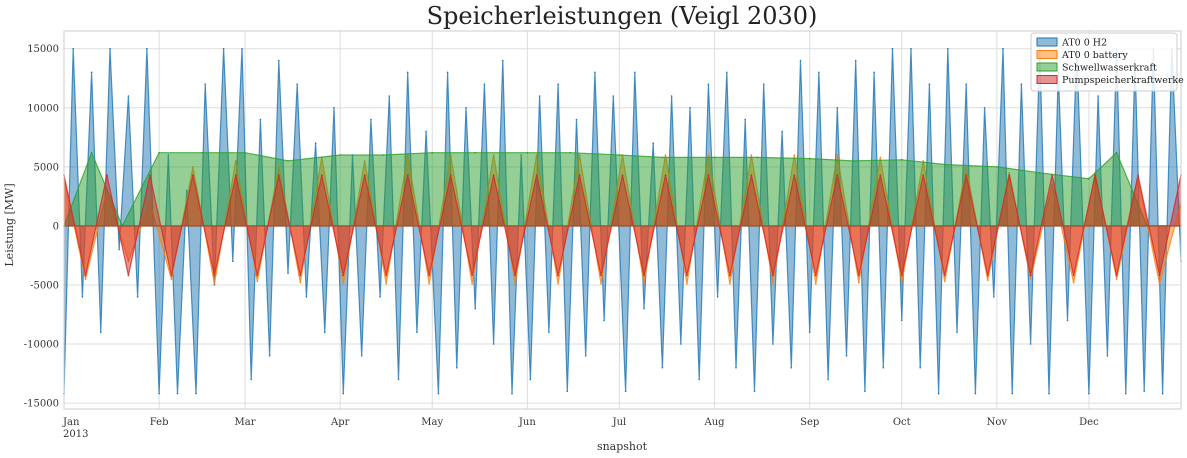 The image size is (1187, 458). What do you see at coordinates (56, 226) in the screenshot?
I see `y-tick-label: 0` at bounding box center [56, 226].